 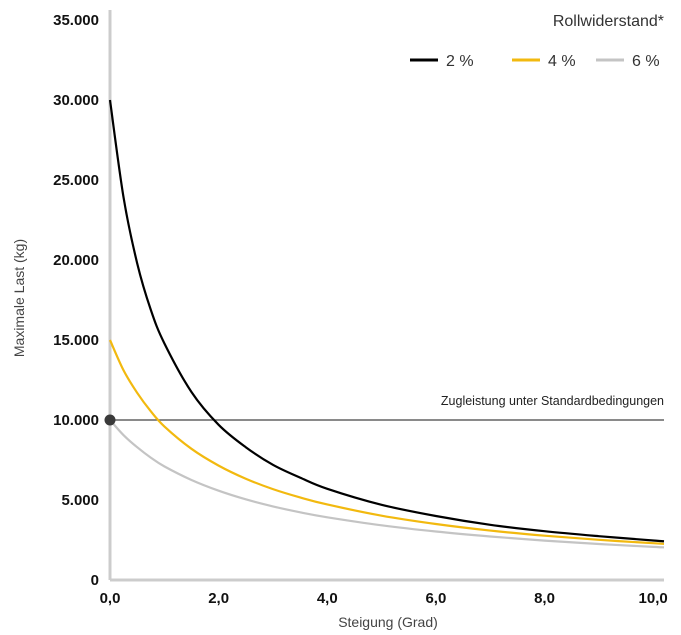 What do you see at coordinates (110, 598) in the screenshot?
I see `x-tick-label: 0,0` at bounding box center [110, 598].